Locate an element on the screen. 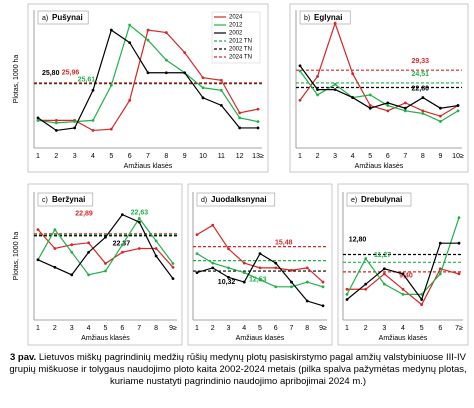 This screenshot has width=474, height=408. reference-label: 29,33 is located at coordinates (421, 61).